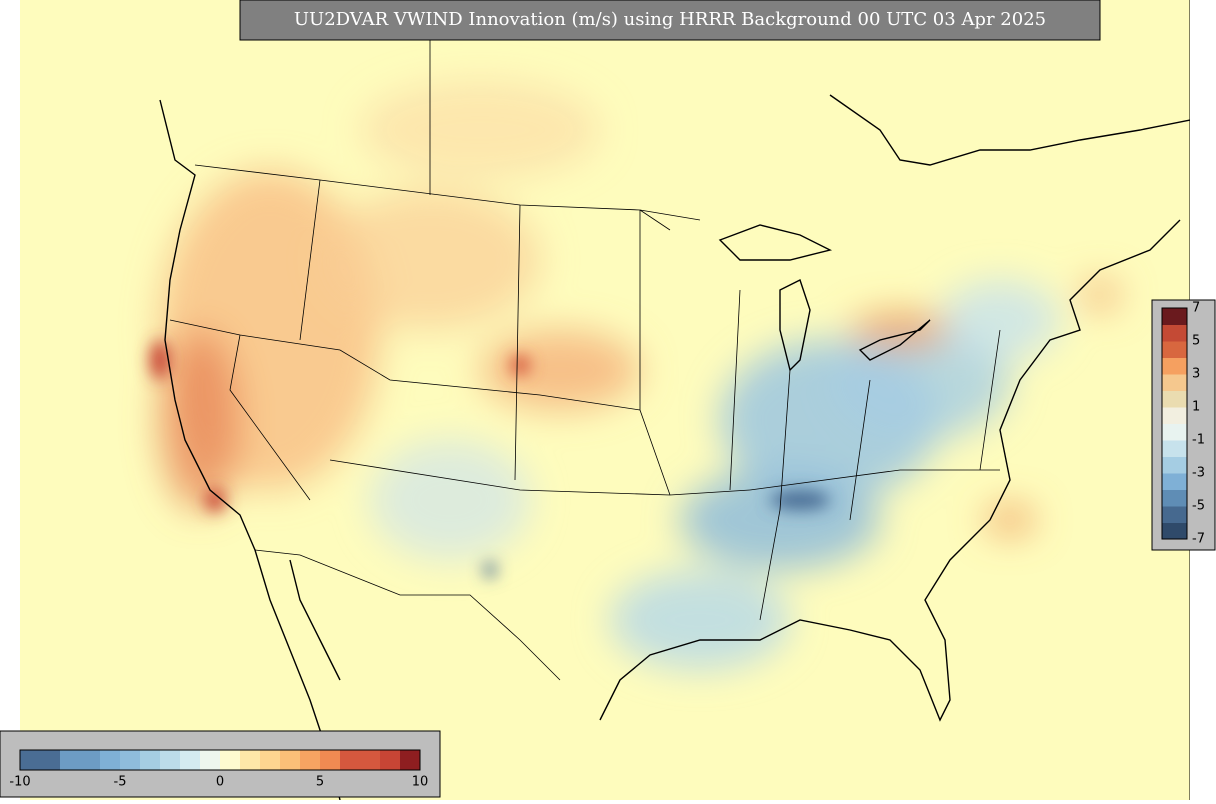 This screenshot has height=804, width=1216. What do you see at coordinates (1198, 539) in the screenshot?
I see `colorbar-tick-label: -7` at bounding box center [1198, 539].